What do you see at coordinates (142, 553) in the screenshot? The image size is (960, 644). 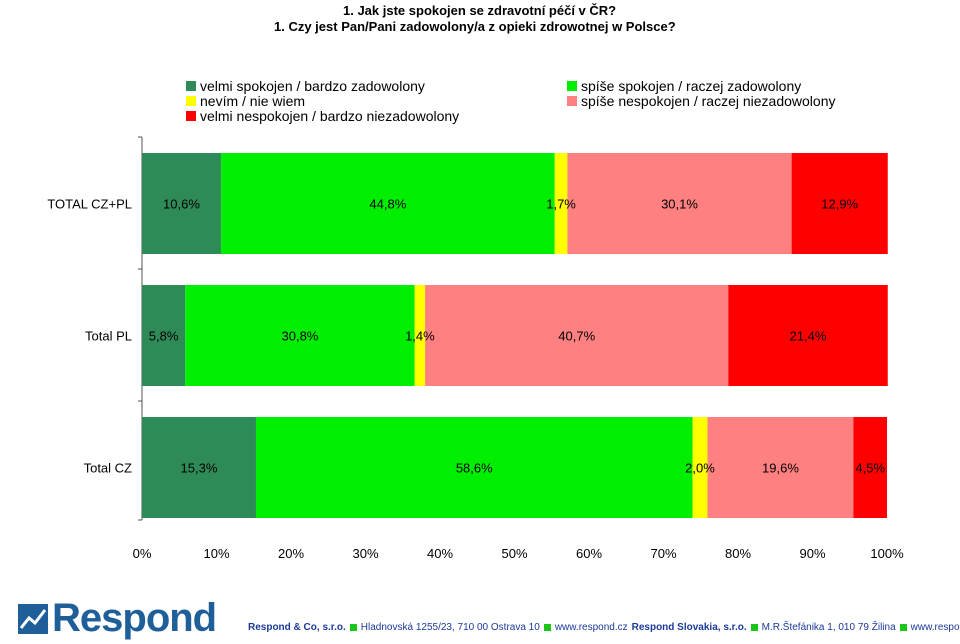 I see `x-tick-label: 0%` at bounding box center [142, 553].